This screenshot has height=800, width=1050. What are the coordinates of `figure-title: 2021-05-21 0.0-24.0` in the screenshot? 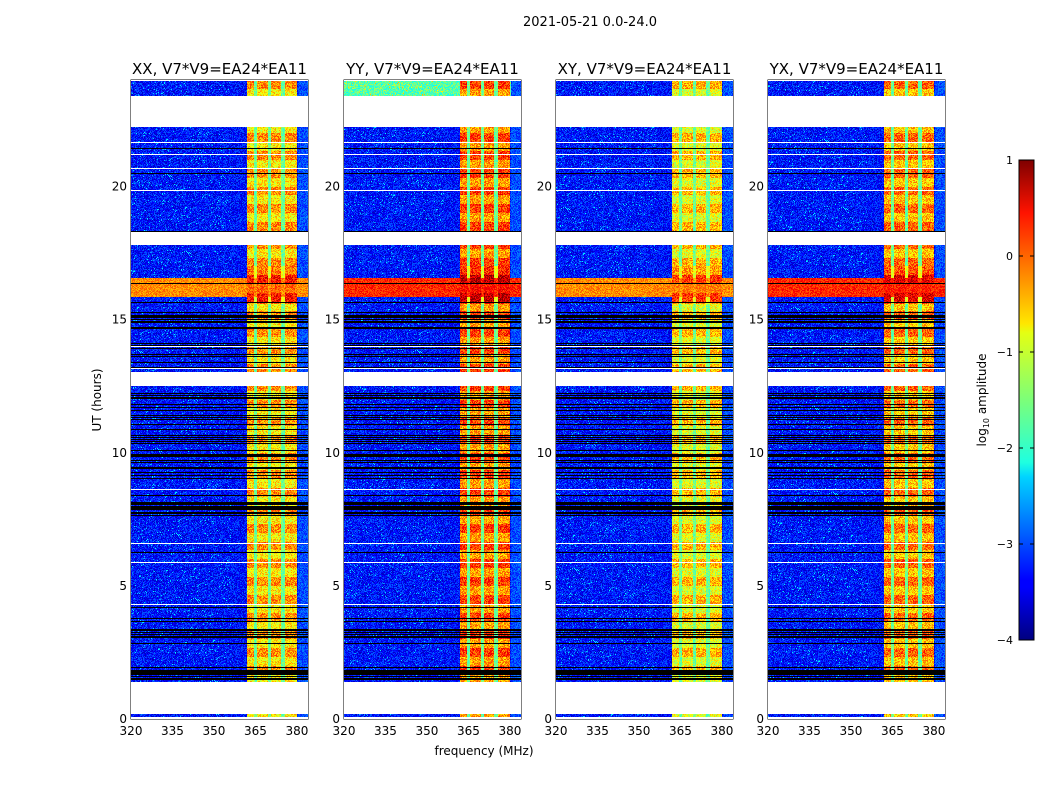 It's located at (590, 22).